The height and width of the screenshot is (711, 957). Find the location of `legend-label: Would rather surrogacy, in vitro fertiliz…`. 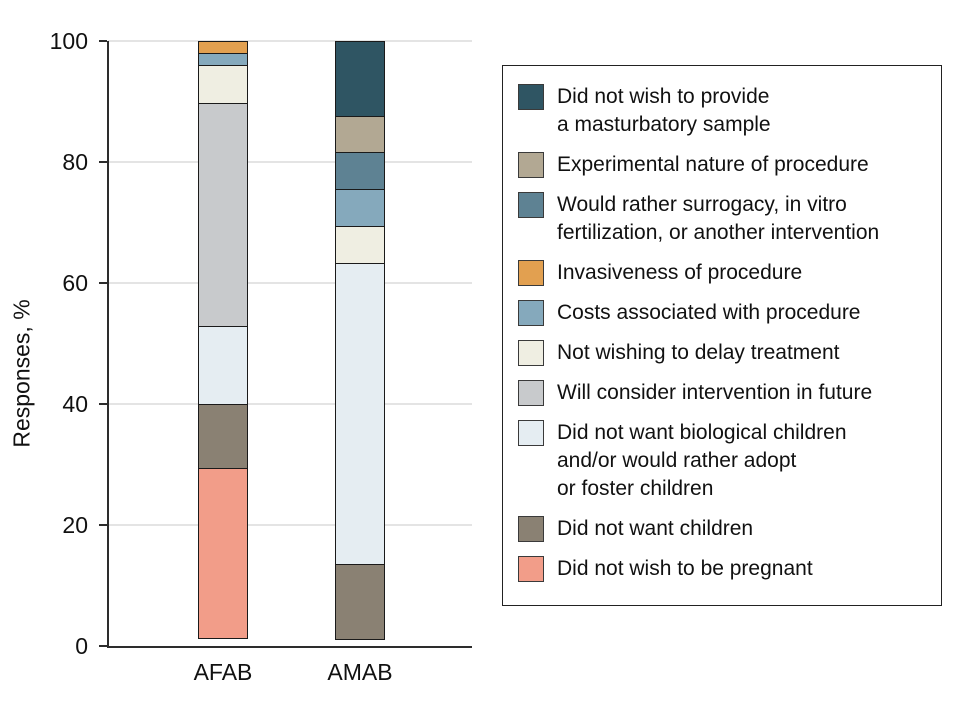

legend-label: Would rather surrogacy, in vitro fertiliz… is located at coordinates (718, 218).